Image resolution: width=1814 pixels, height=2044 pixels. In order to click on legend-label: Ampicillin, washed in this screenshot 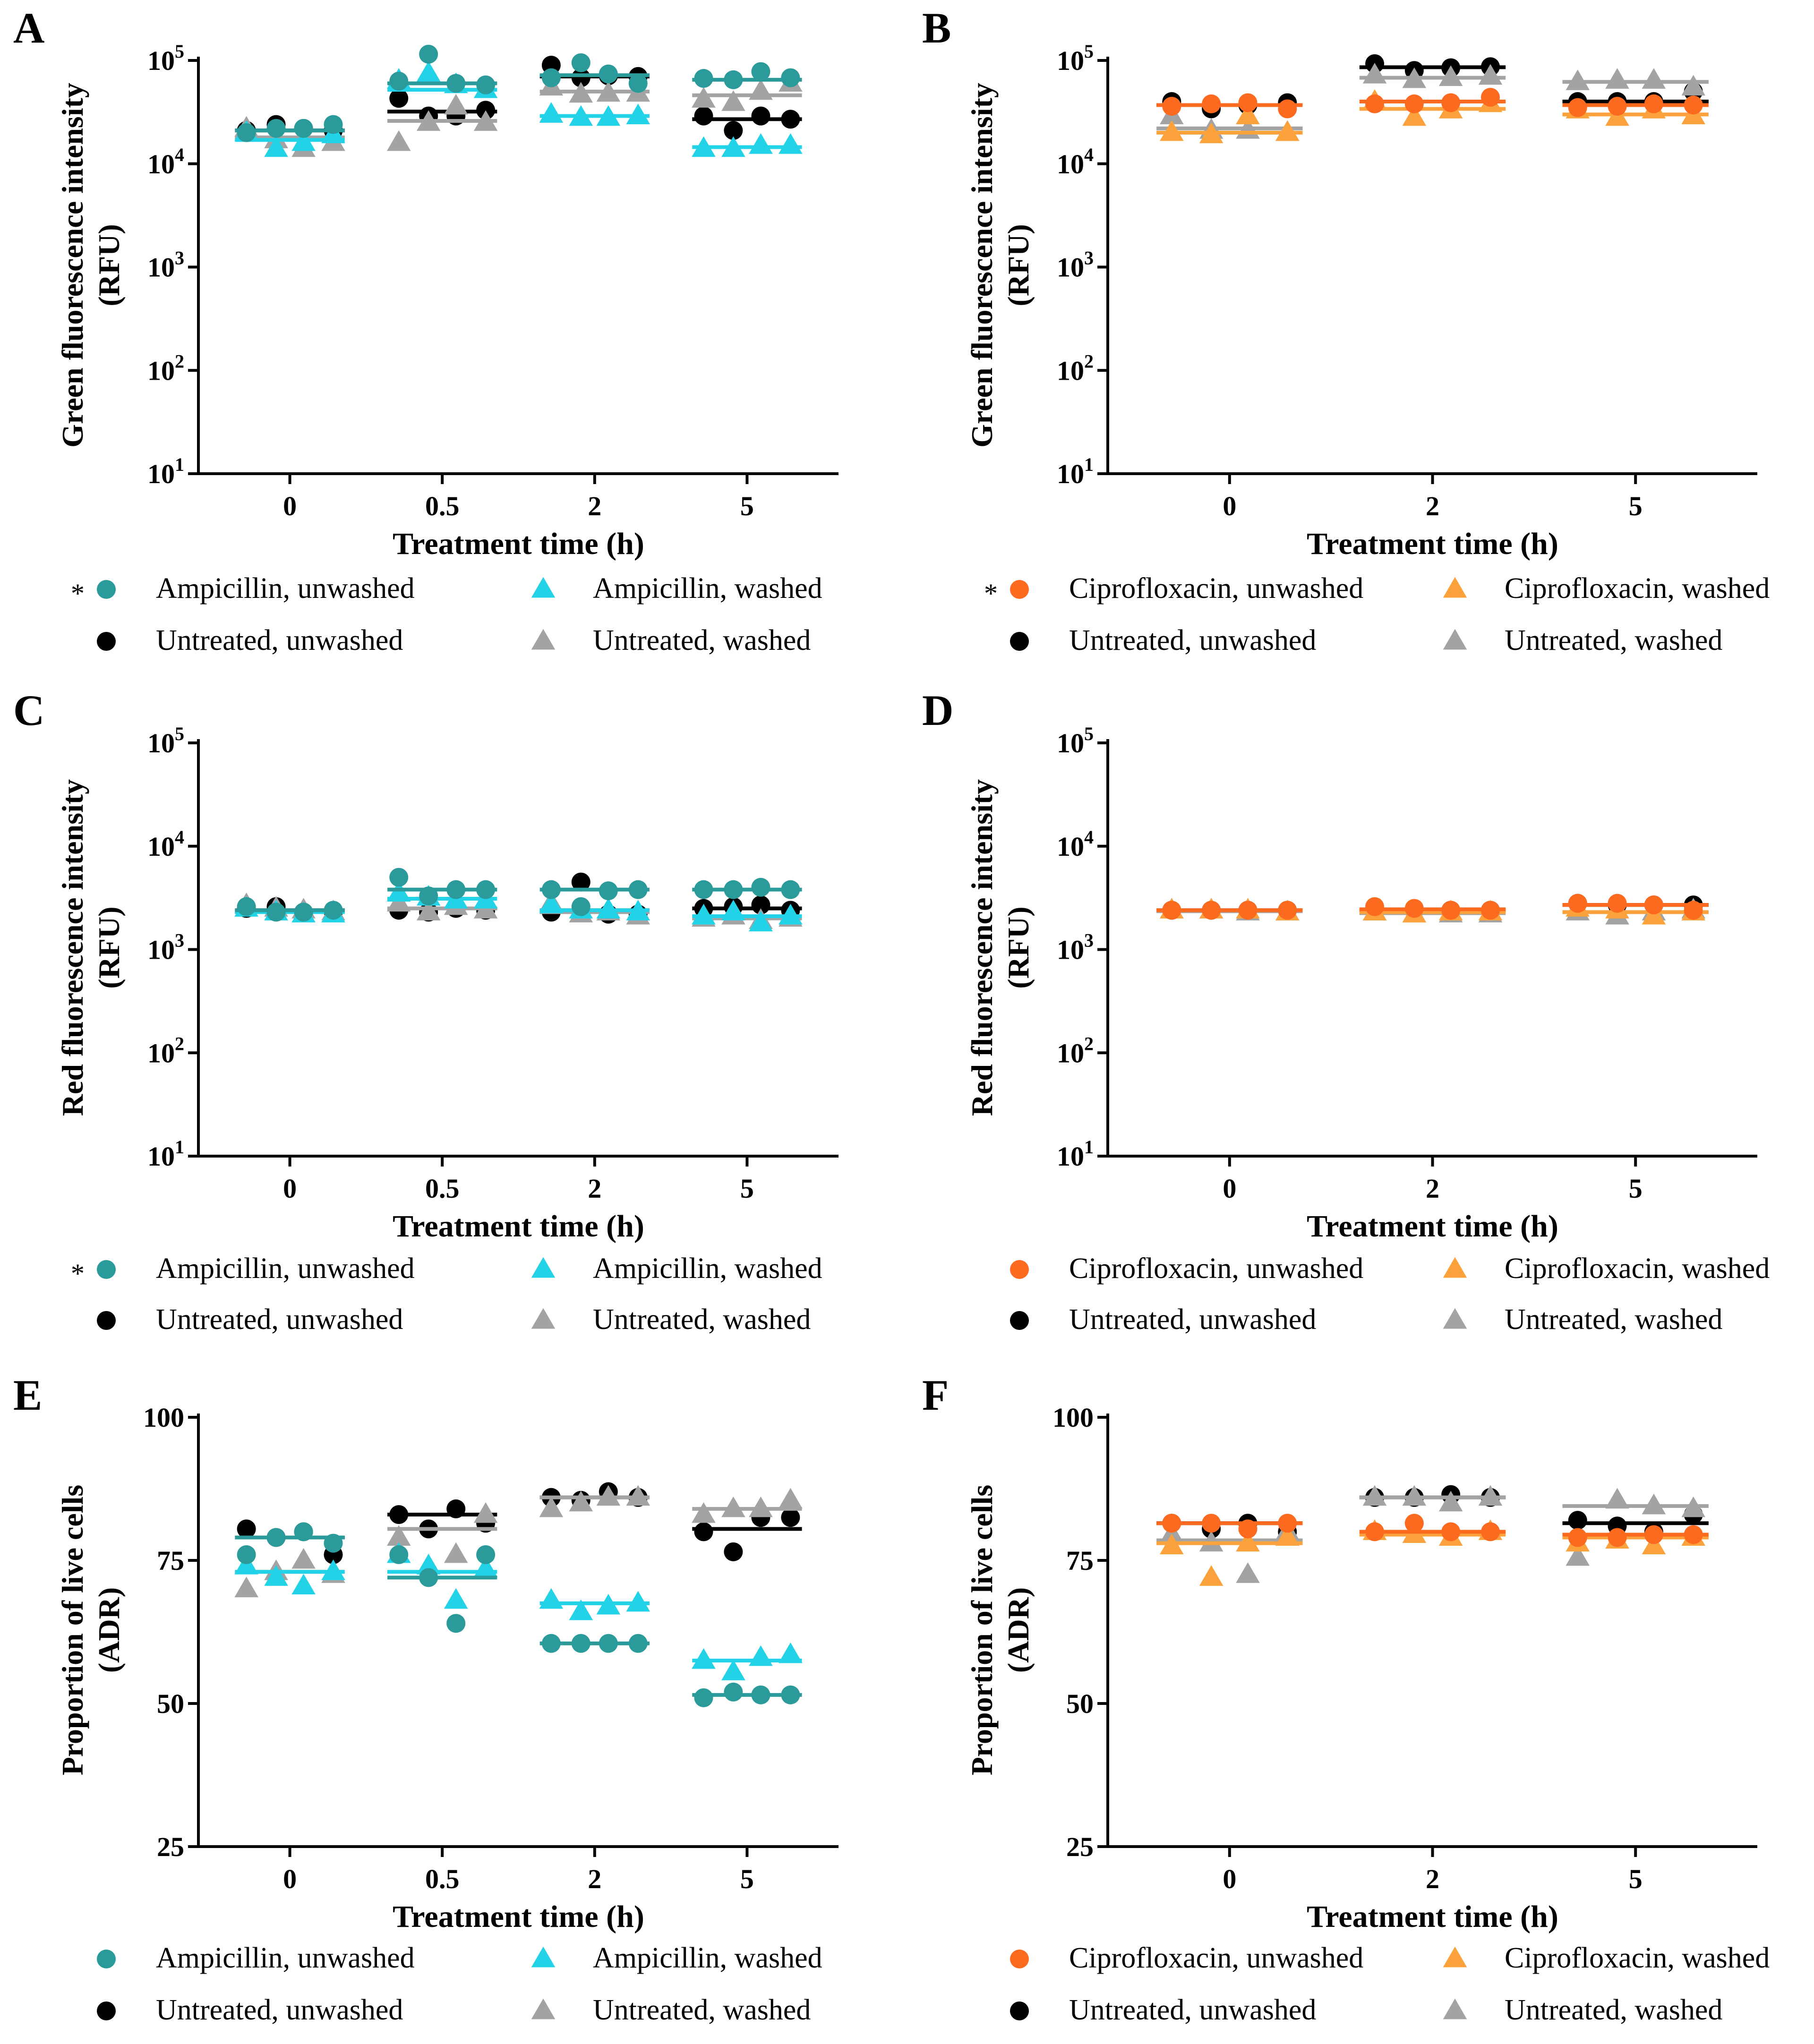, I will do `click(708, 1958)`.